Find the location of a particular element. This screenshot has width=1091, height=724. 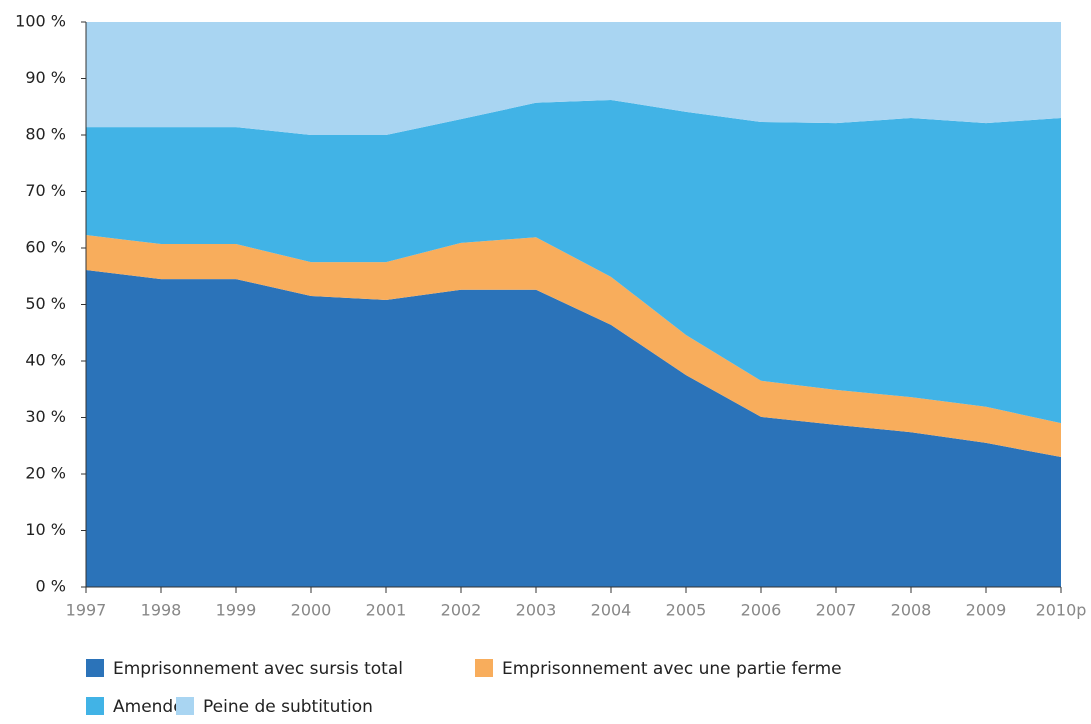

y-tick-label: 60 % is located at coordinates (45, 247).